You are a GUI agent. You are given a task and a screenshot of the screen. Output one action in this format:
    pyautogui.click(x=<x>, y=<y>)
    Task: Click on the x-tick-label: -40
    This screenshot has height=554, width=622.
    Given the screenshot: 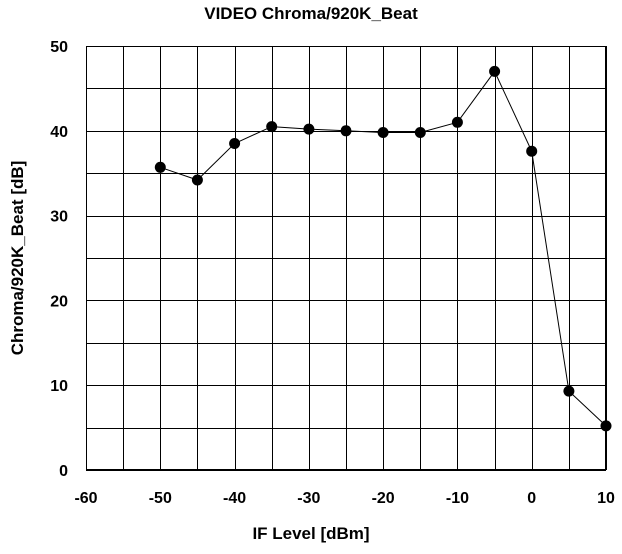 What is the action you would take?
    pyautogui.click(x=234, y=498)
    